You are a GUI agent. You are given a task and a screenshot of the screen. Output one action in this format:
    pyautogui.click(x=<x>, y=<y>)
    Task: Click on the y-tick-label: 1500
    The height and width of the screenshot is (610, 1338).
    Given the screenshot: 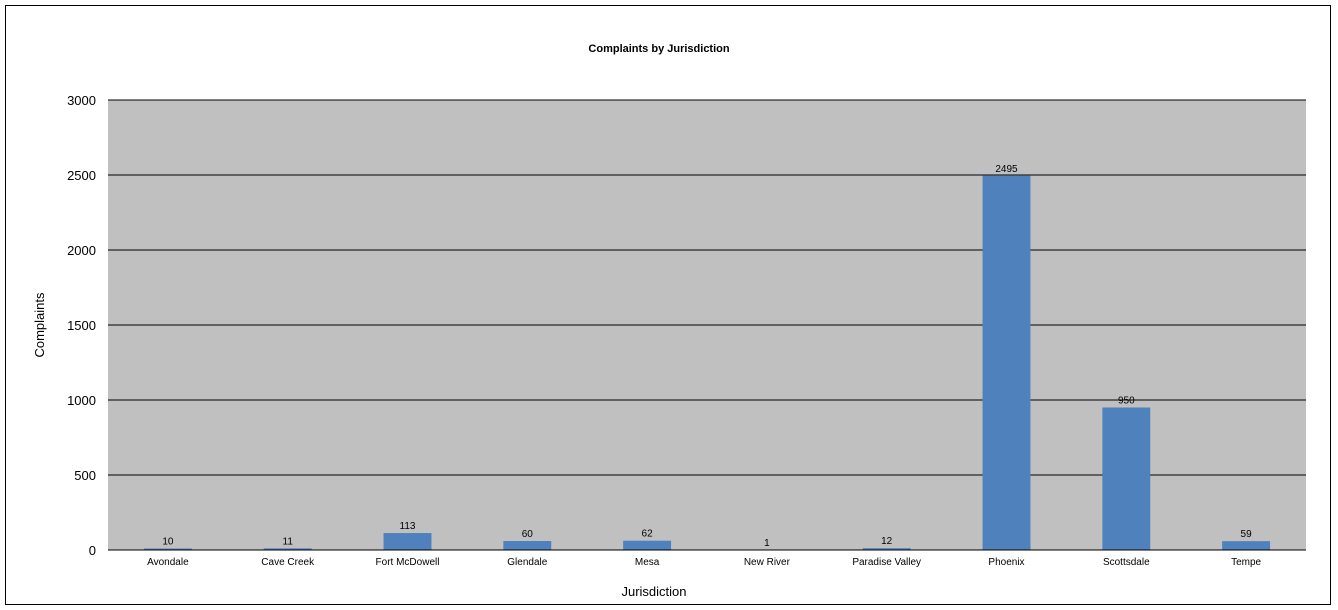 What is the action you would take?
    pyautogui.click(x=81, y=325)
    